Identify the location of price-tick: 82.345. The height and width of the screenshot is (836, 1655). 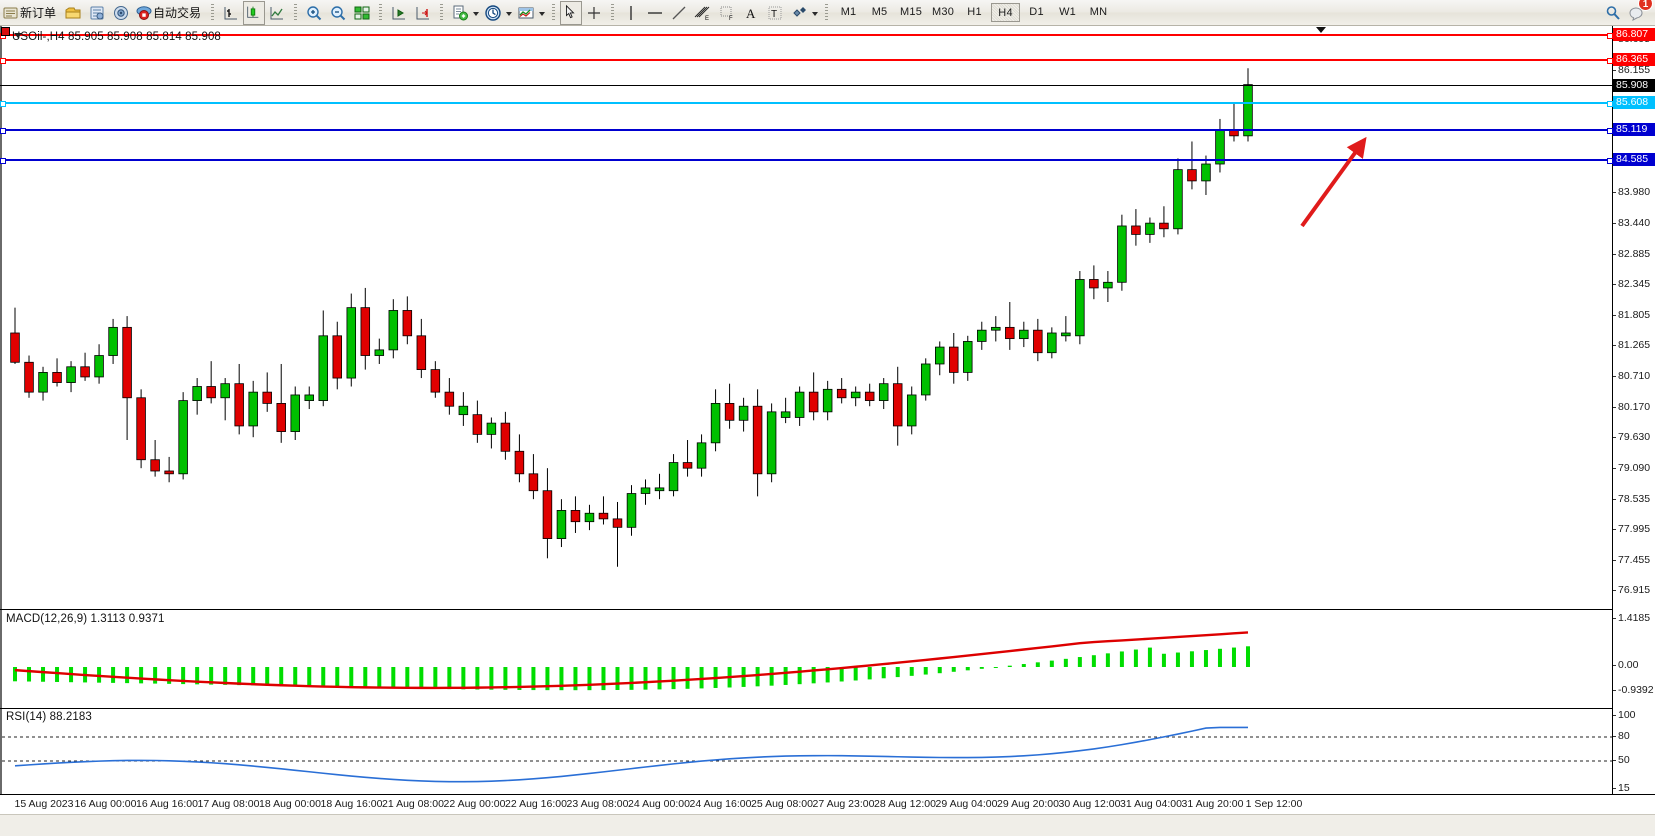
(1634, 284).